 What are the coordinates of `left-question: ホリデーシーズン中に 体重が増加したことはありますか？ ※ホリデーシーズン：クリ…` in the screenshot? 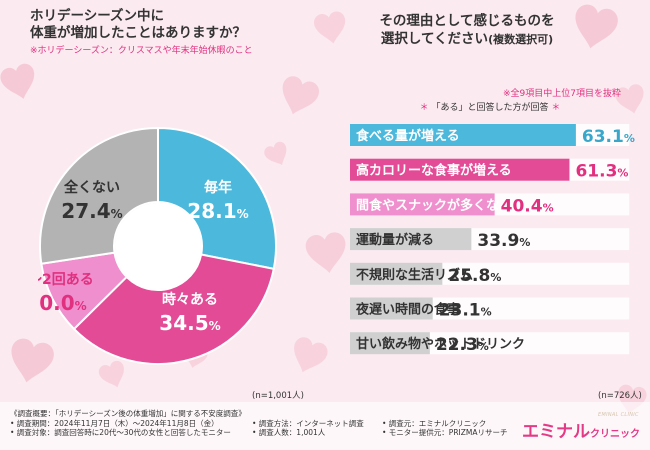 It's located at (155, 32).